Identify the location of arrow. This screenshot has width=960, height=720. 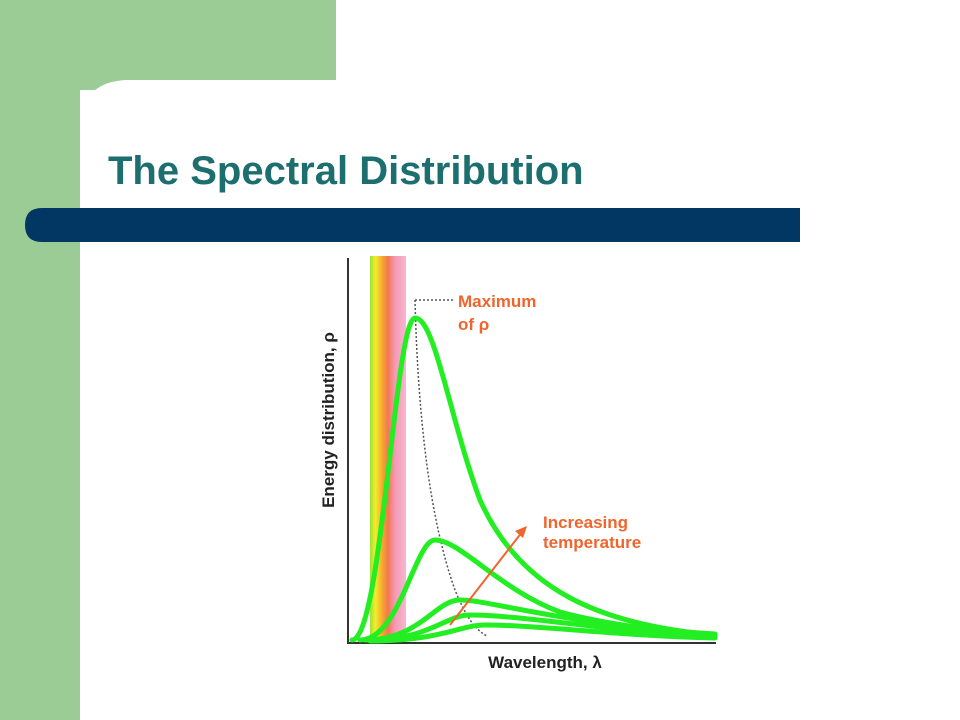
(486, 578).